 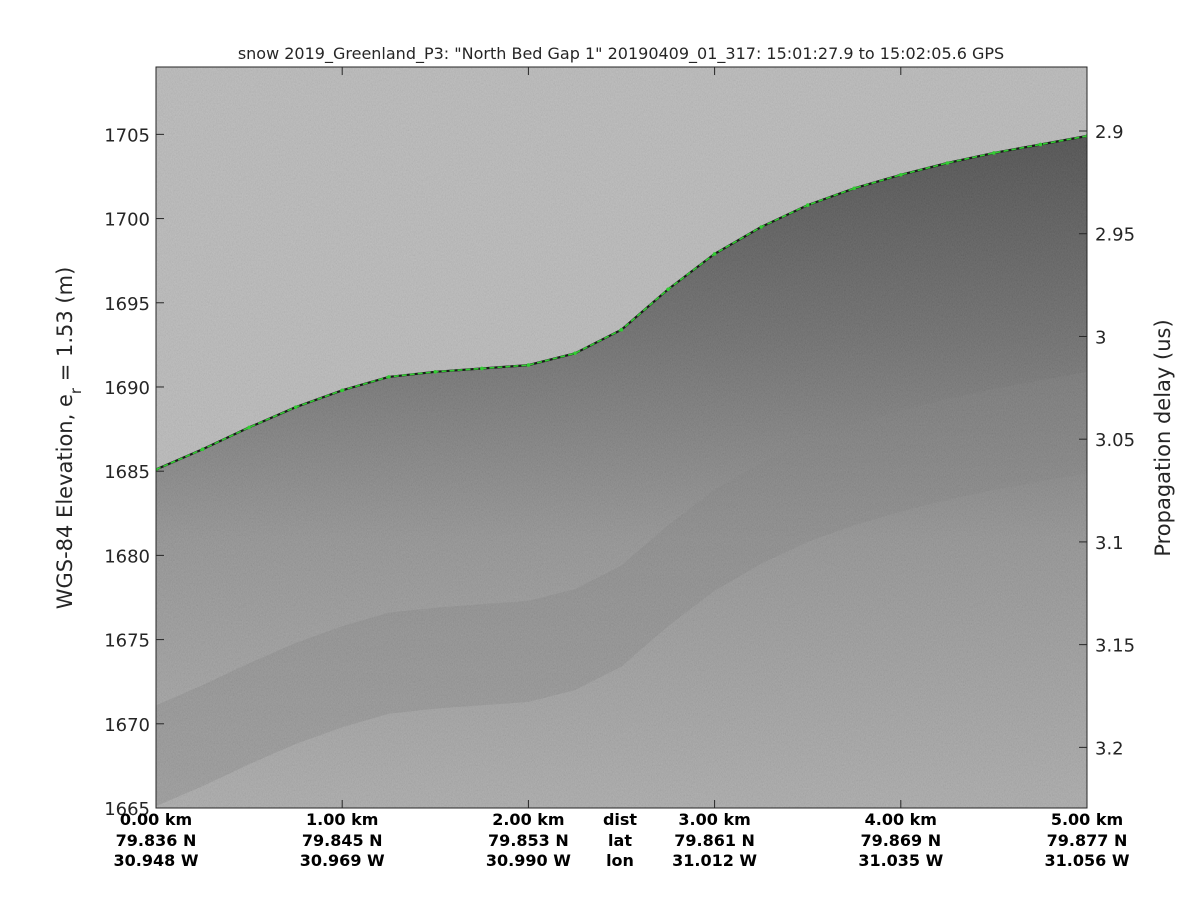 I want to click on y-axis-right: 2.9 2.95 3 3.05 3.1 3.15 3.2, so click(x=1107, y=440).